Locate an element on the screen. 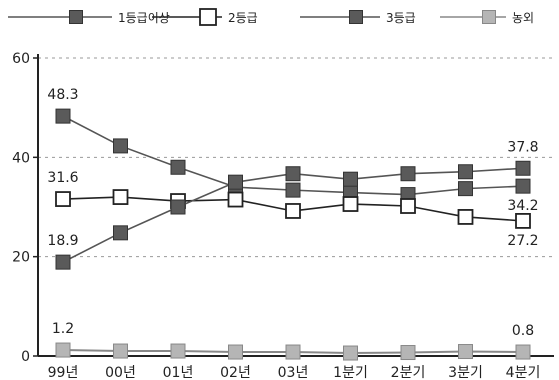 The image size is (559, 380). legend-label: 2등급 is located at coordinates (243, 18).